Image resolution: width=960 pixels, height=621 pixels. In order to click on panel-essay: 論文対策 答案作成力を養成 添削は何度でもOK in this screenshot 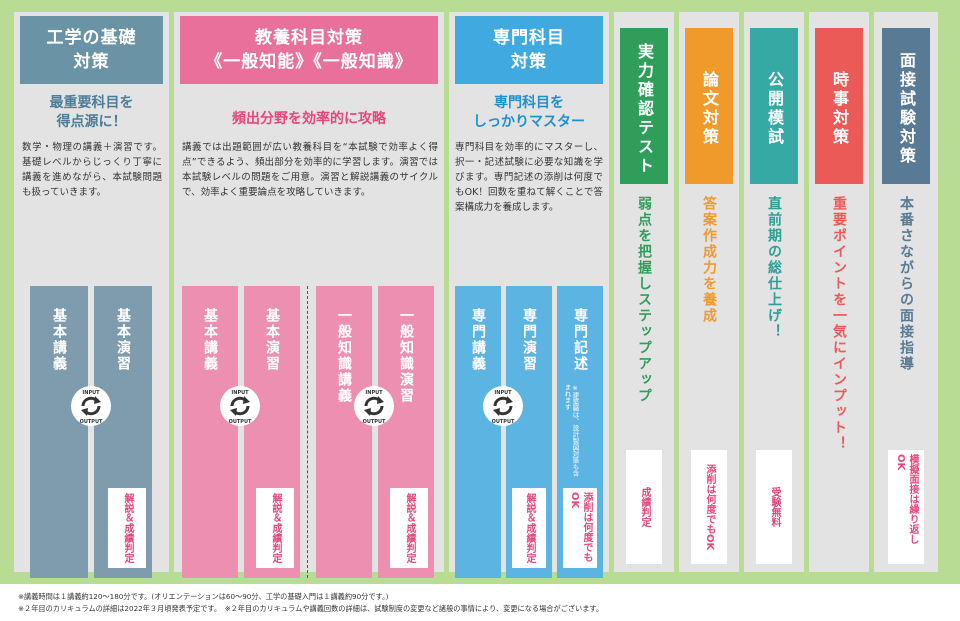, I will do `click(709, 292)`.